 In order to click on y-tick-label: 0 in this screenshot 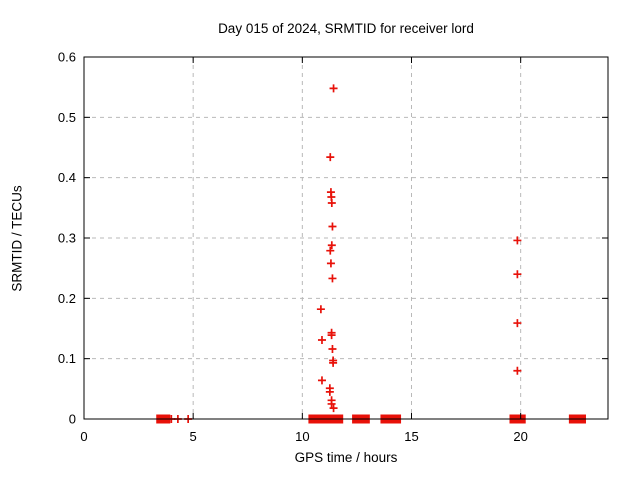, I will do `click(72, 419)`.